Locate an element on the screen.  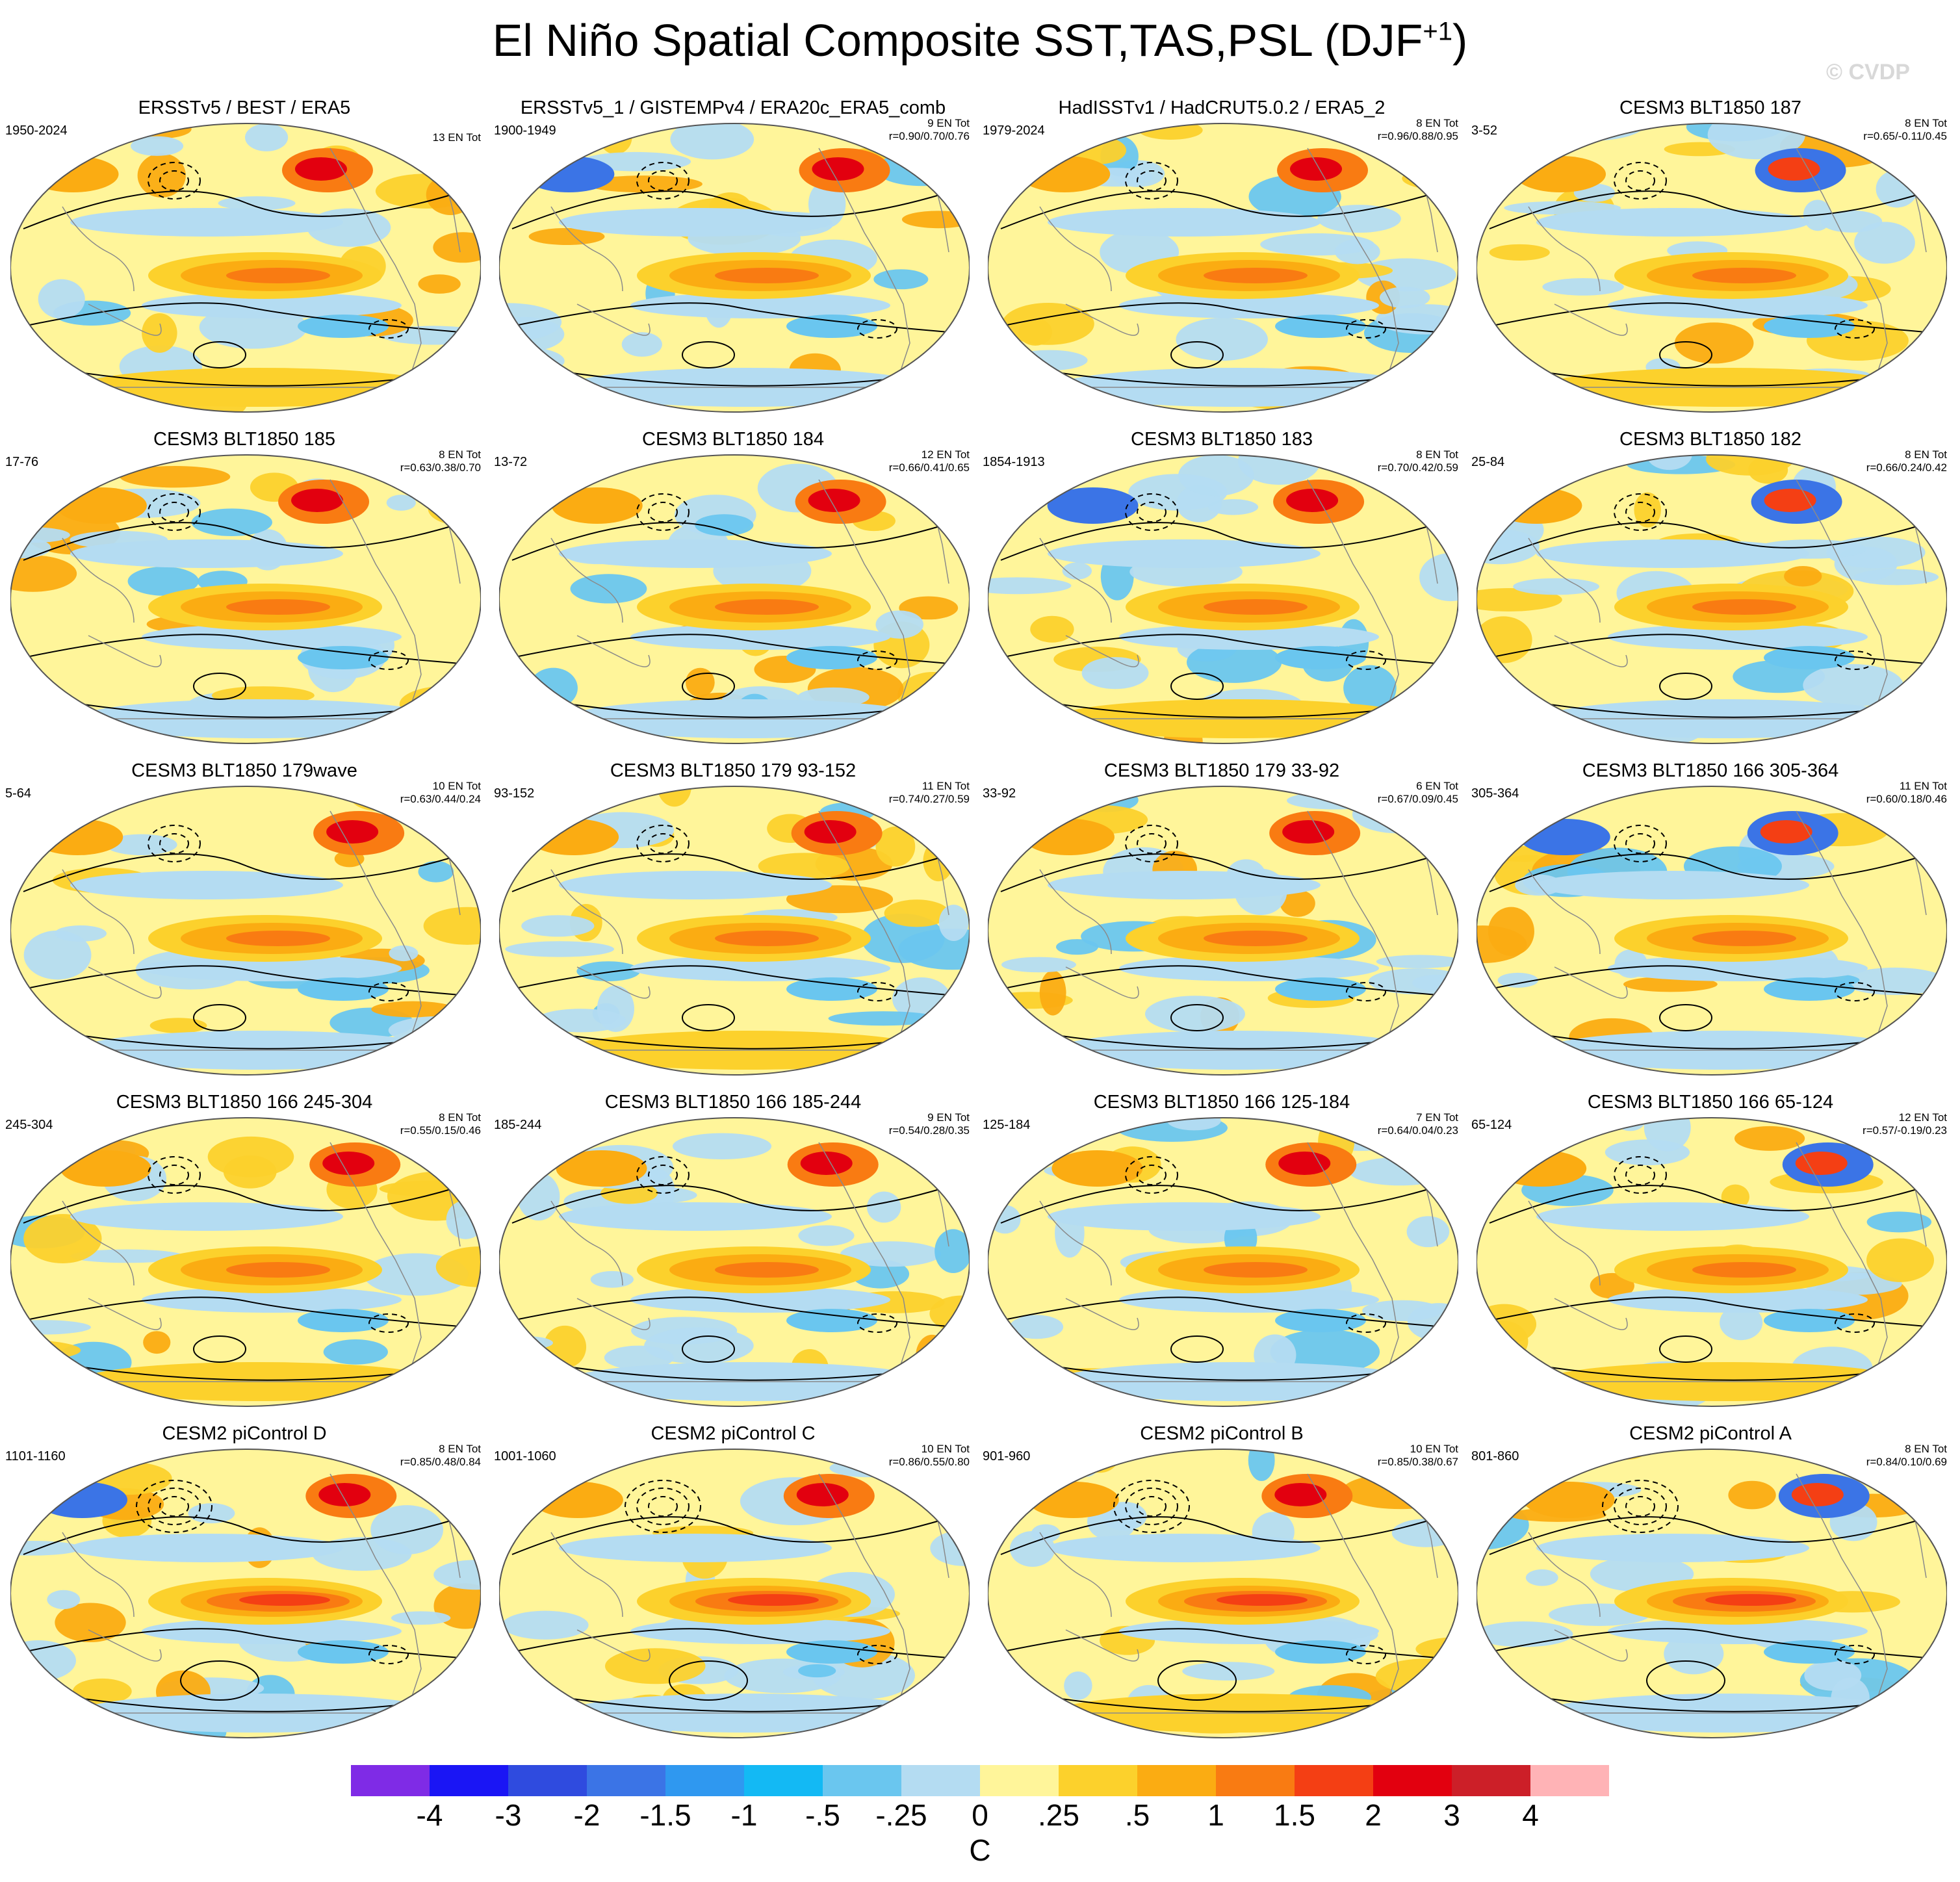
panel-correlation: r=0.55/0.15/0.46 is located at coordinates (441, 1130).